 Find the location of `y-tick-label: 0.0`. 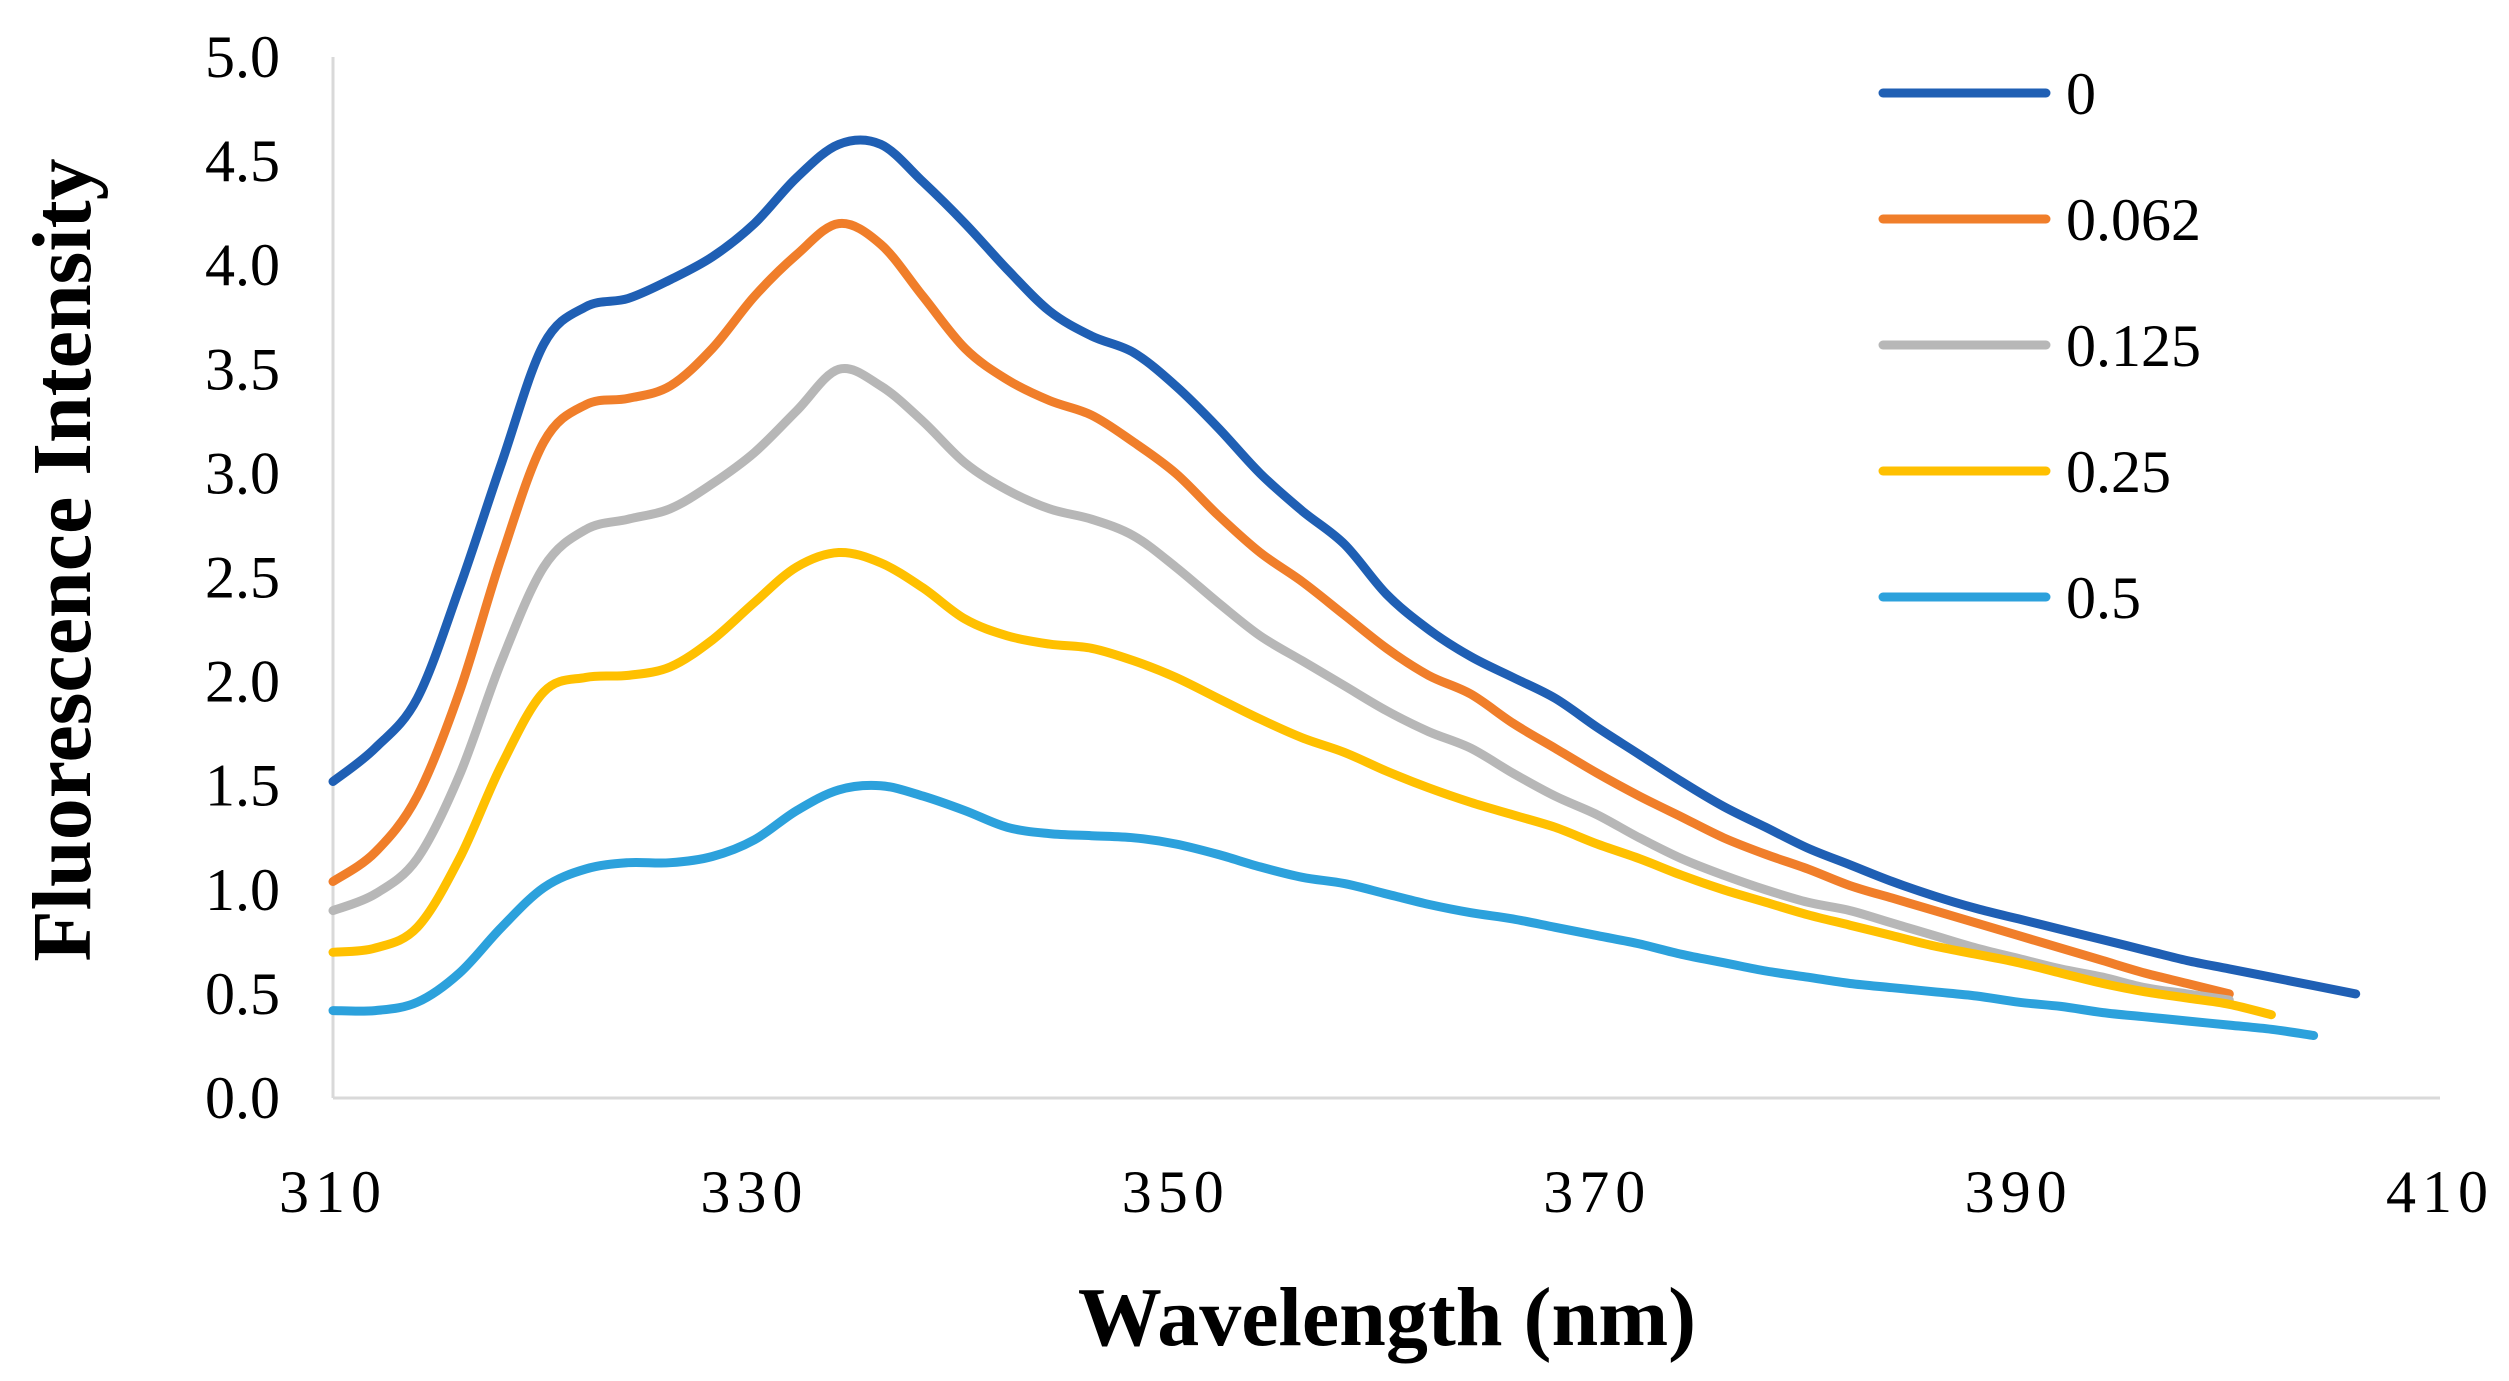

y-tick-label: 0.0 is located at coordinates (242, 1098).